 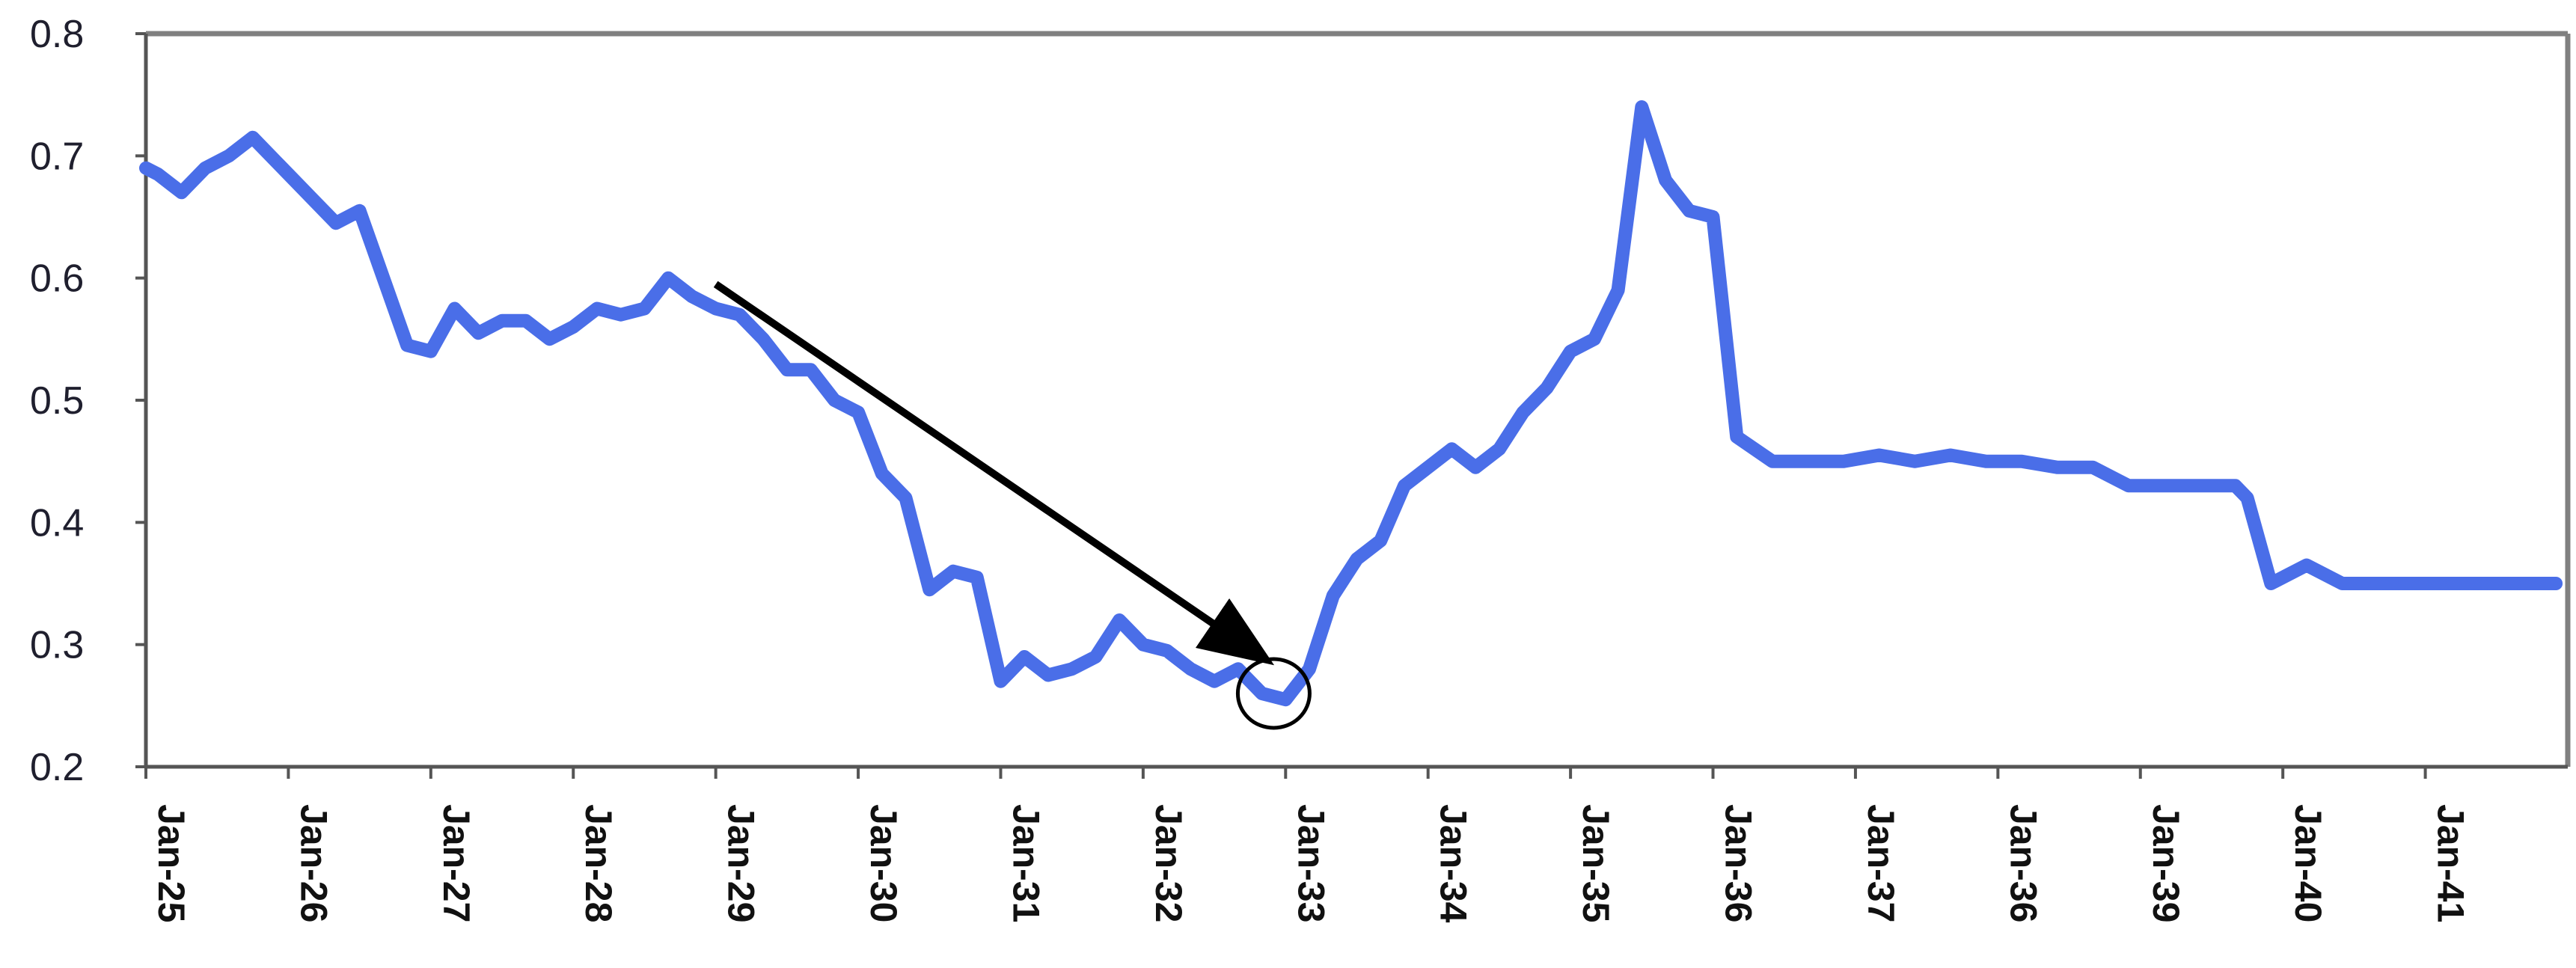 I want to click on x-tick-label: Jan-26, so click(x=313, y=863).